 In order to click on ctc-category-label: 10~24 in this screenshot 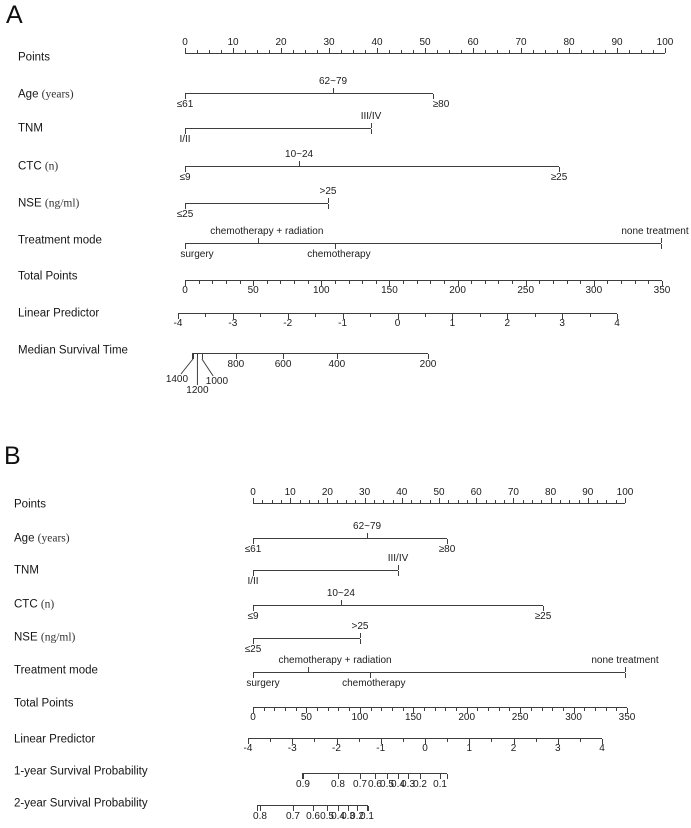, I will do `click(299, 154)`.